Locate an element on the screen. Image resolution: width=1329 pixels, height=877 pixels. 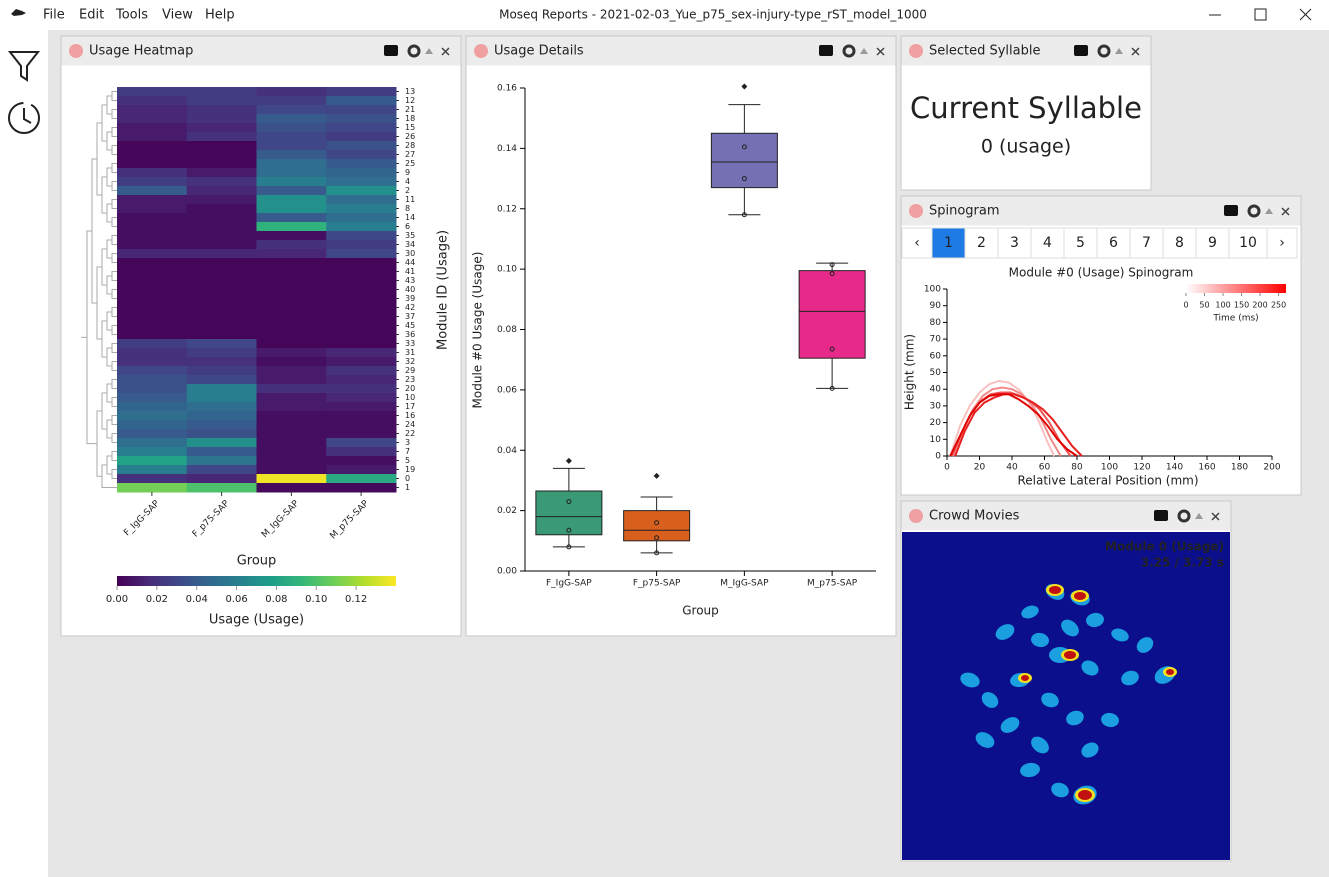
page-label: 3 is located at coordinates (1014, 243).